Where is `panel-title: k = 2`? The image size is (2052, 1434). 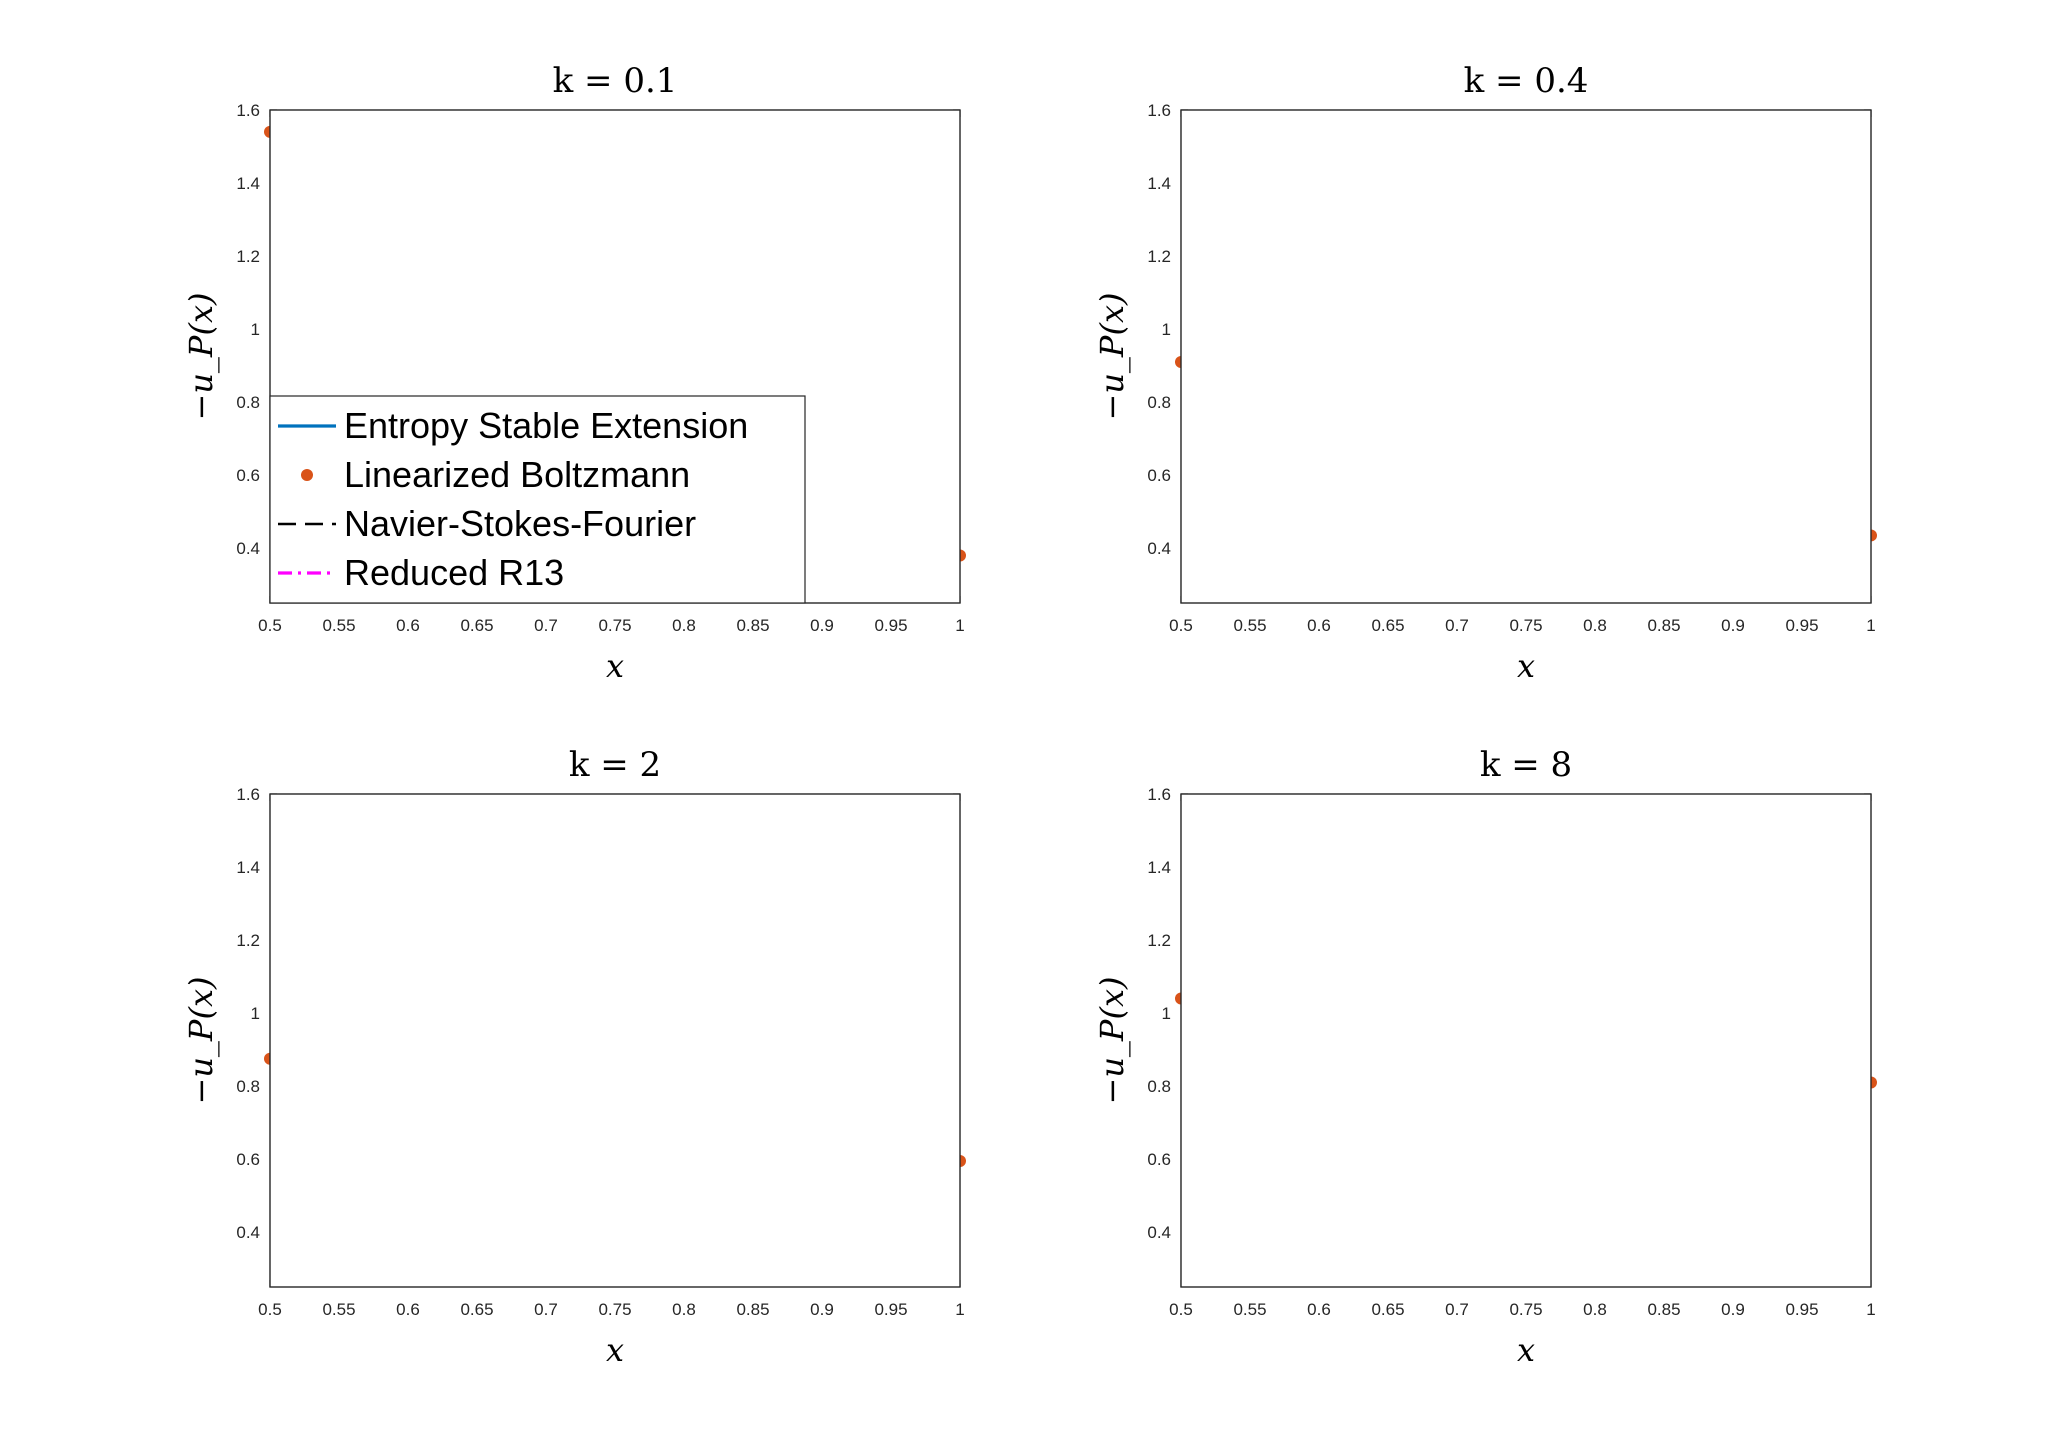
panel-title: k = 2 is located at coordinates (615, 765).